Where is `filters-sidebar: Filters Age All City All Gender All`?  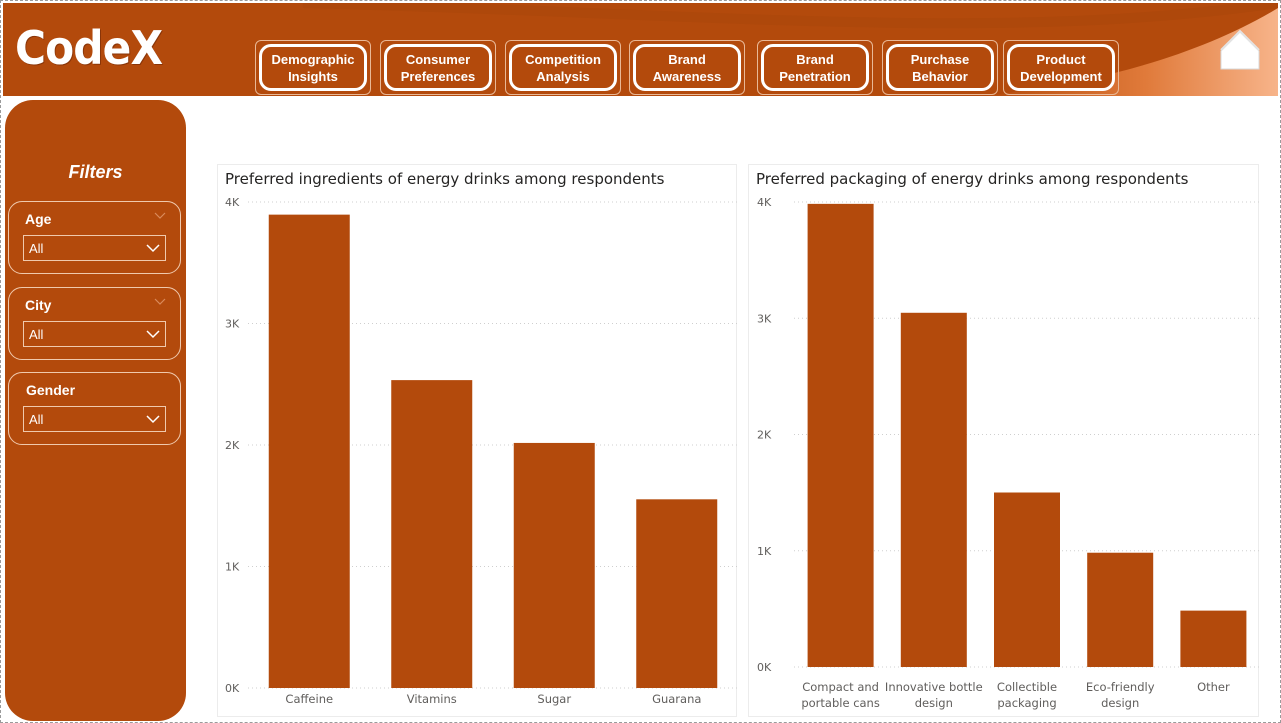 filters-sidebar: Filters Age All City All Gender All is located at coordinates (95, 410).